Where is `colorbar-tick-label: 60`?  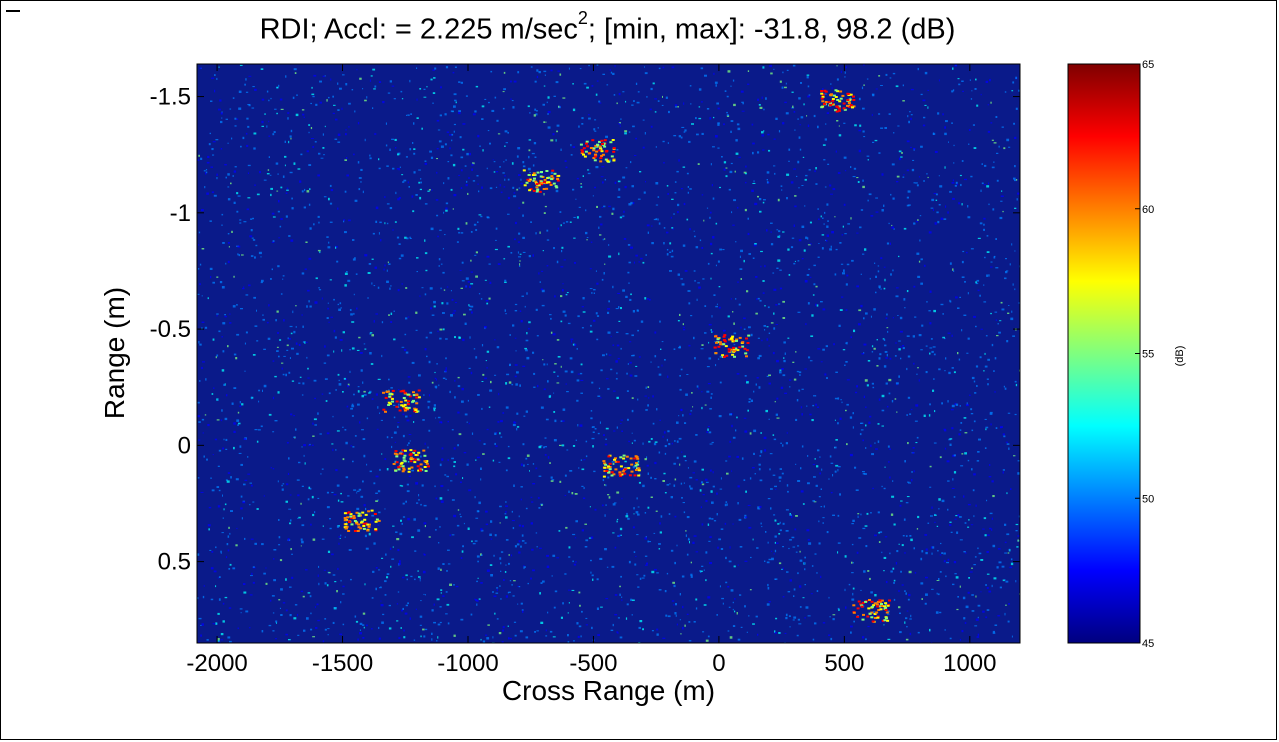
colorbar-tick-label: 60 is located at coordinates (1148, 210).